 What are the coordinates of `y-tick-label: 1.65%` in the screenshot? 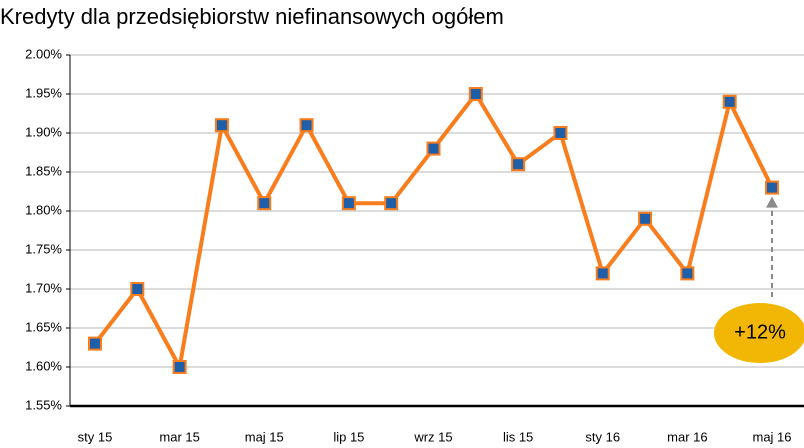 It's located at (43, 326).